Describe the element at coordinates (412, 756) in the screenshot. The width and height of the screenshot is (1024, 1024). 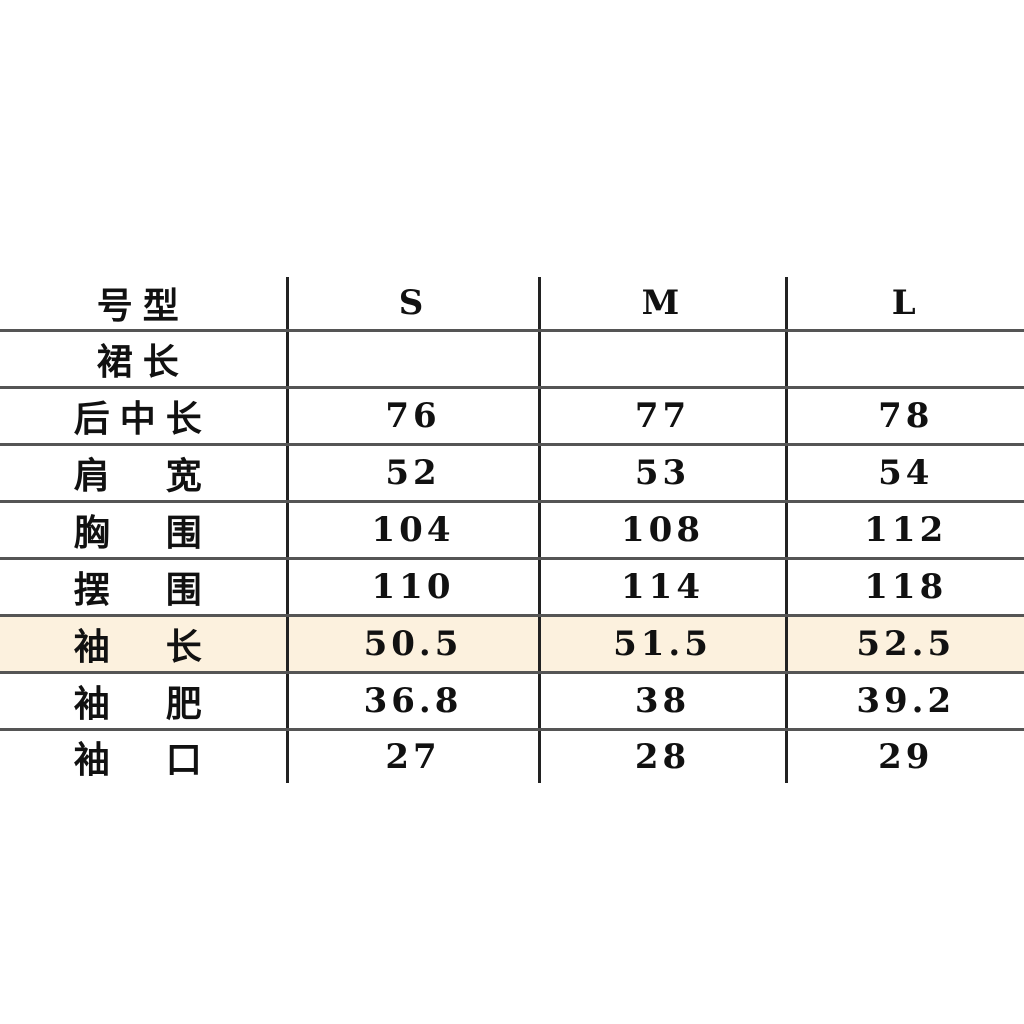
I see `table-cell: 27` at that location.